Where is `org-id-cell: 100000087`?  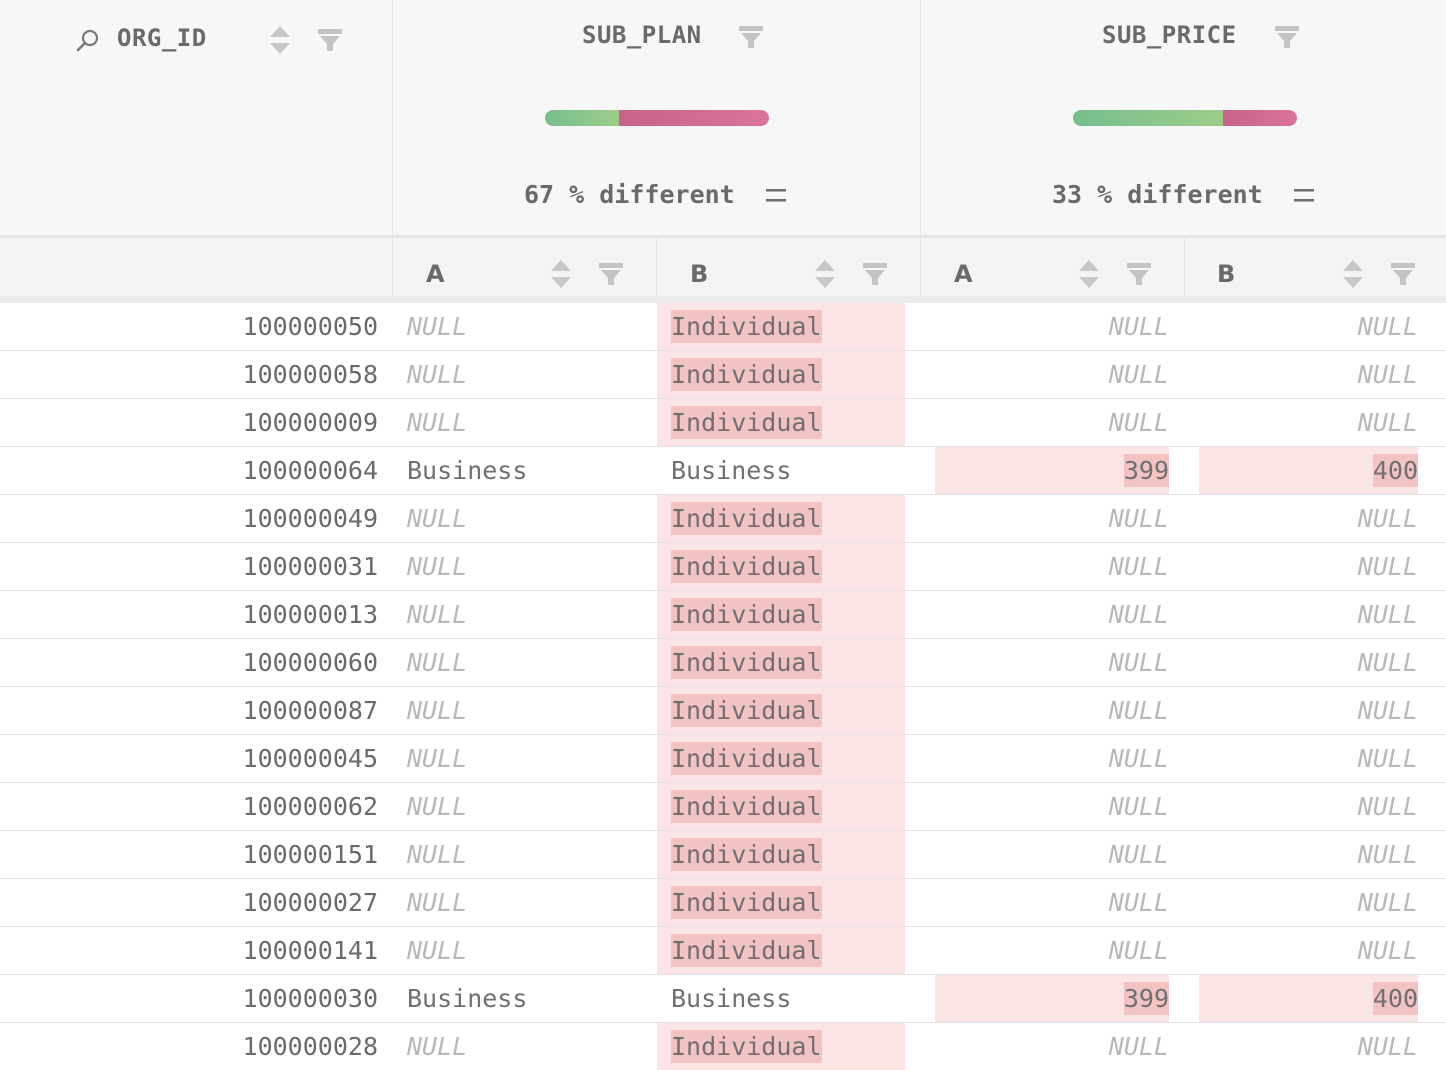
org-id-cell: 100000087 is located at coordinates (310, 710).